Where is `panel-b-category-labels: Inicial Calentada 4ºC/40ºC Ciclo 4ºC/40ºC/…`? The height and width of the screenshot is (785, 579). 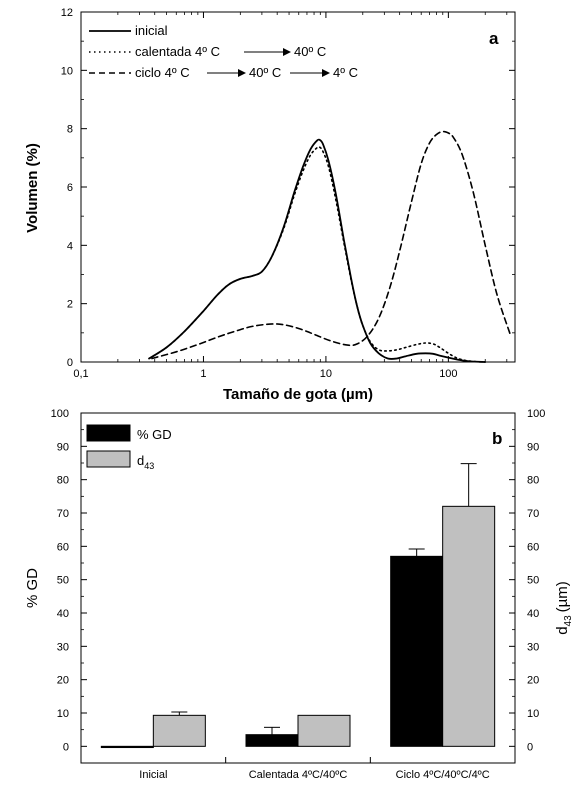 panel-b-category-labels: Inicial Calentada 4ºC/40ºC Ciclo 4ºC/40ºC/… is located at coordinates (298, 769).